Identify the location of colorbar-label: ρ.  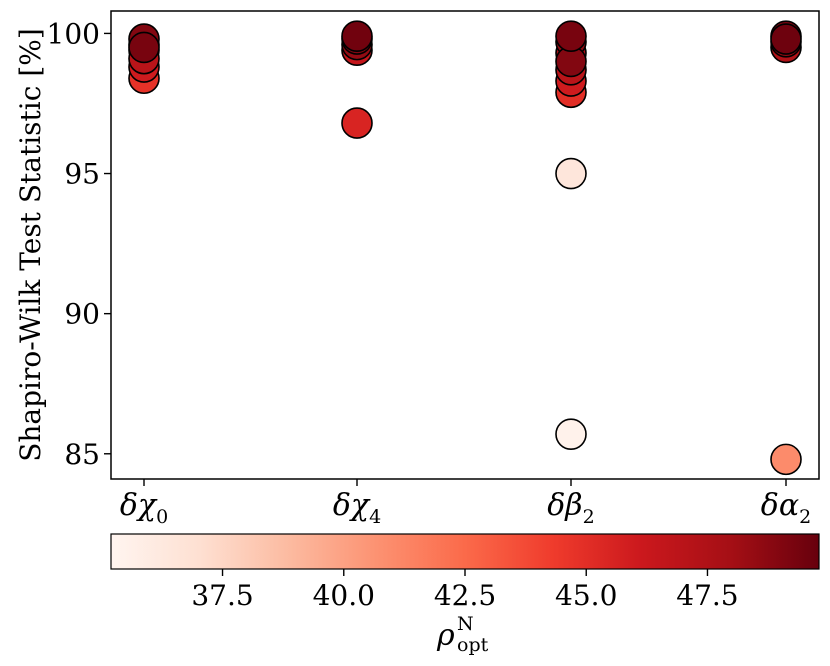
(445, 635).